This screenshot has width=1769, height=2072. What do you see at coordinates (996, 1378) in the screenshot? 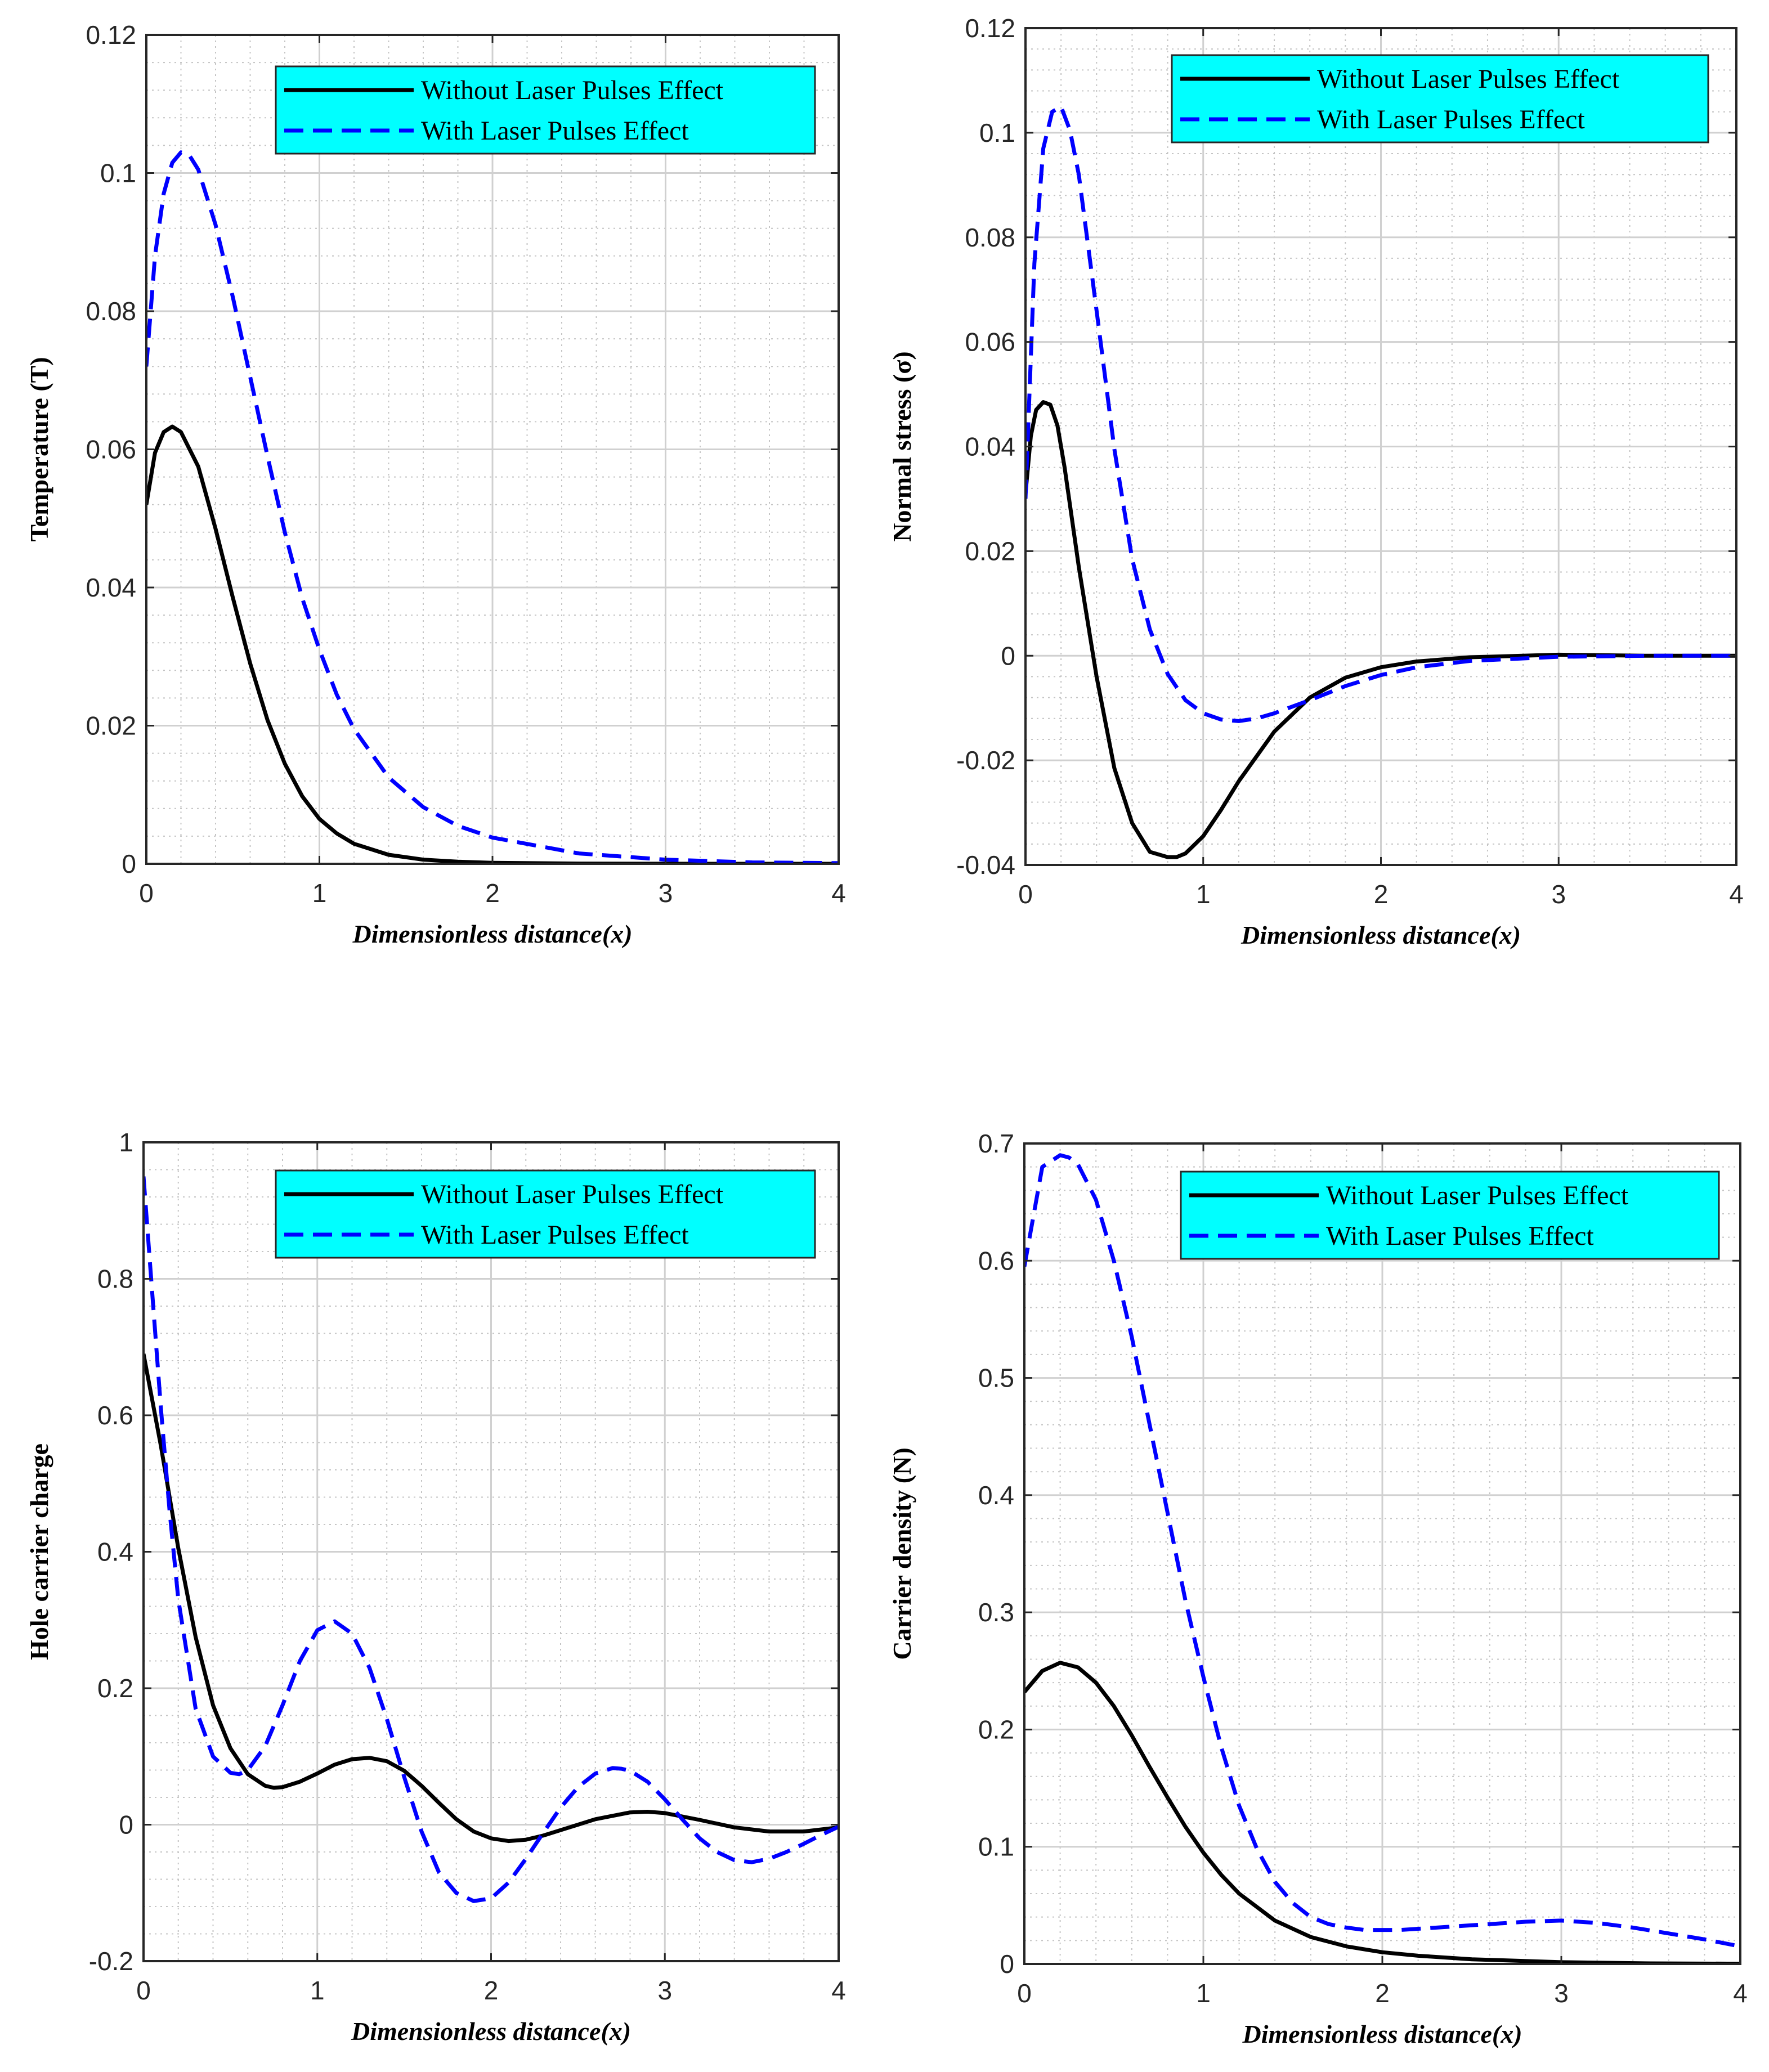
I see `y-tick-label: 0.5` at bounding box center [996, 1378].